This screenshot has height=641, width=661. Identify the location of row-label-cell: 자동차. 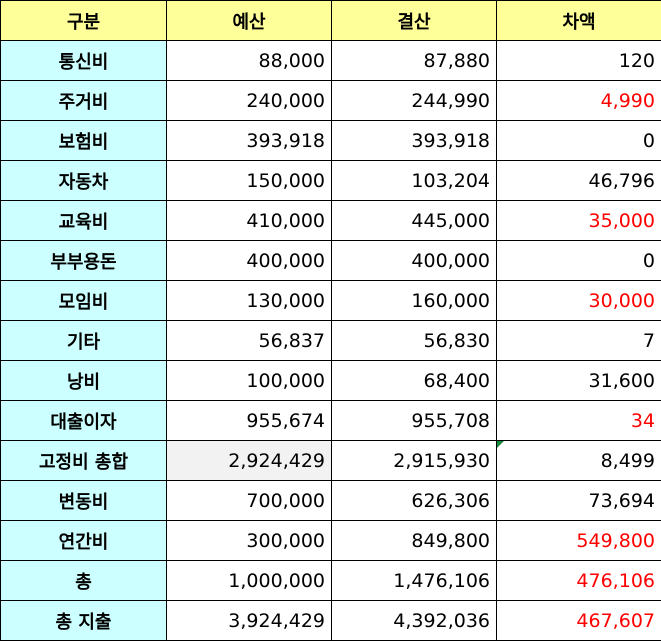
(83, 180).